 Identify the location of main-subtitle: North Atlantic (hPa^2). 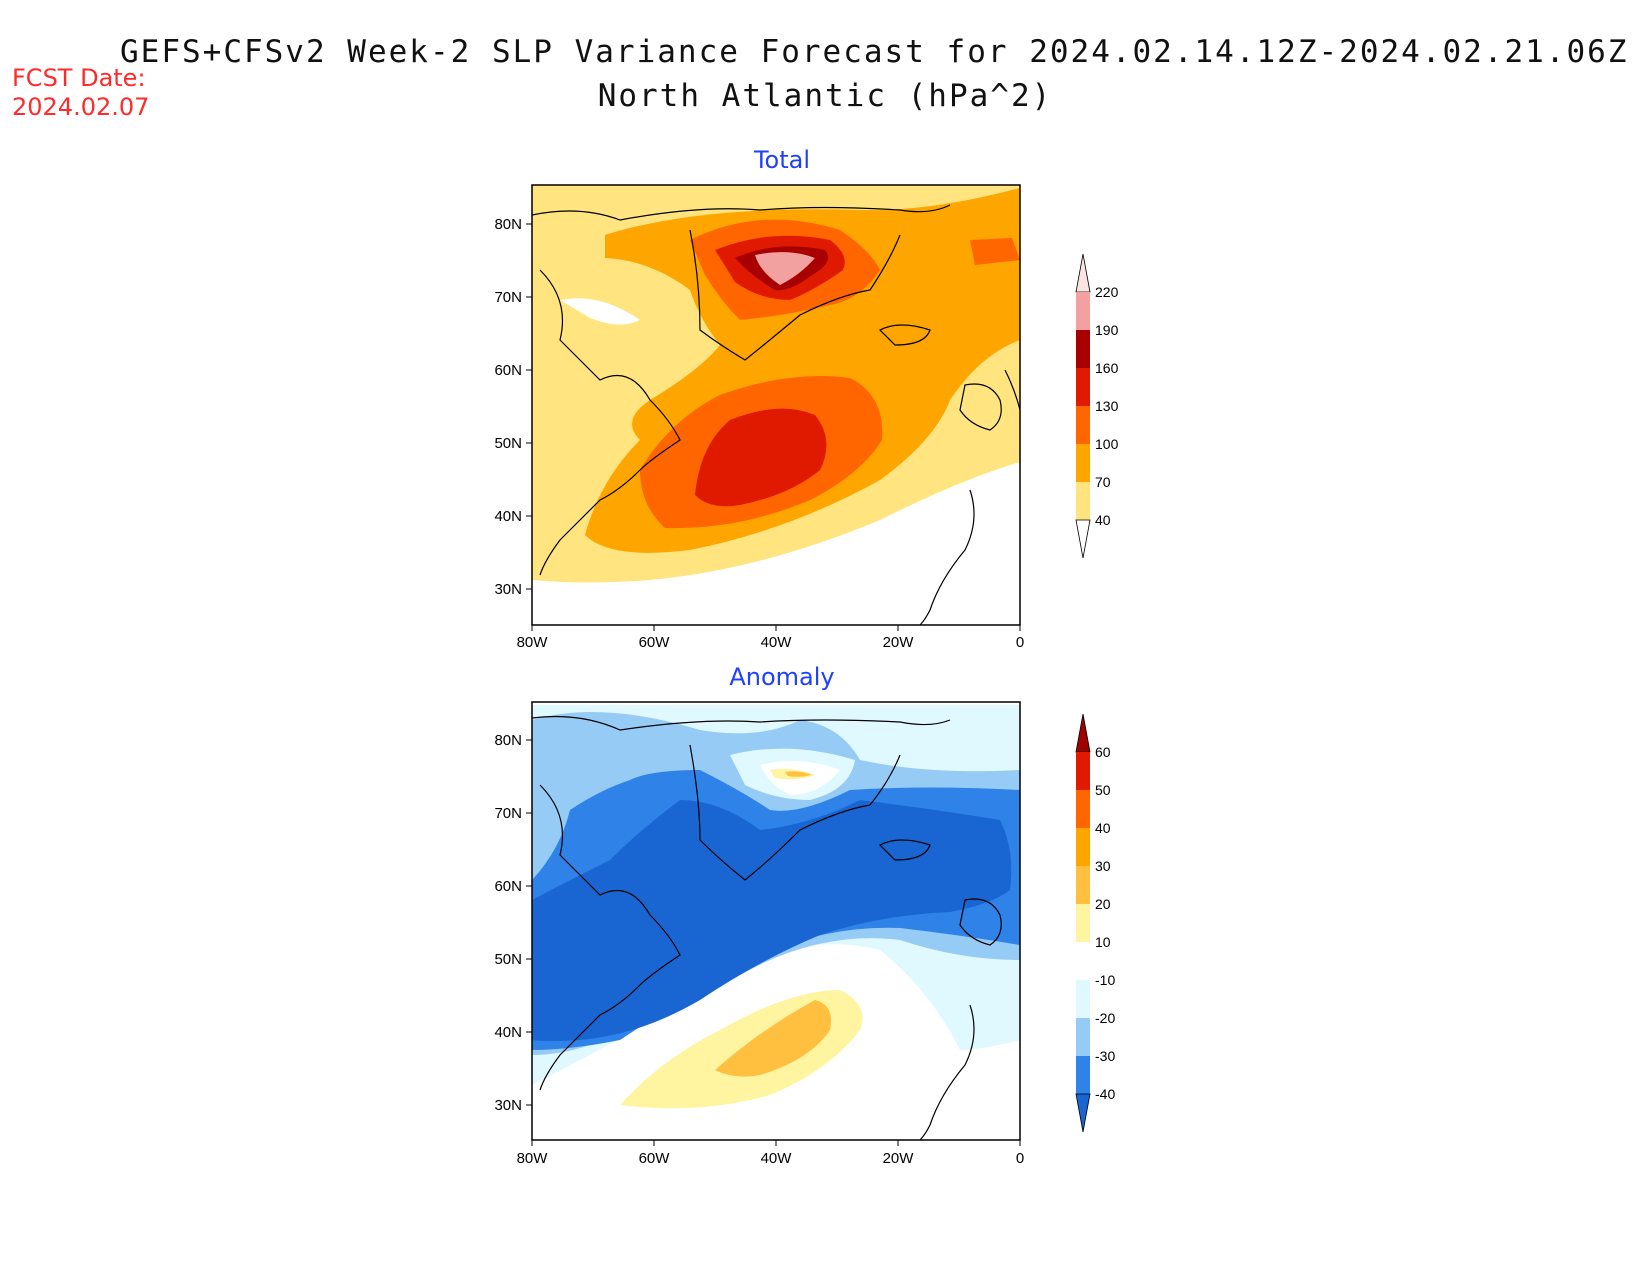
(825, 96).